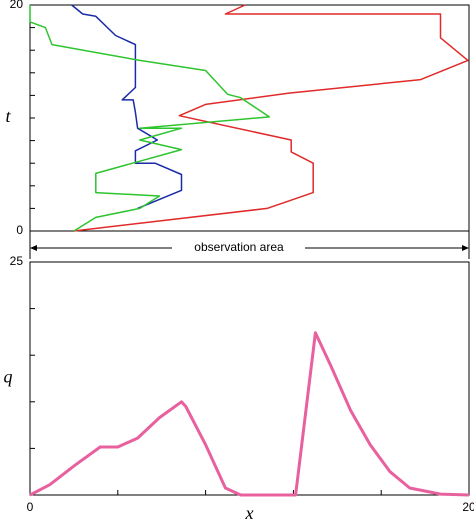 The height and width of the screenshot is (523, 474). What do you see at coordinates (127, 107) in the screenshot?
I see `series-line` at bounding box center [127, 107].